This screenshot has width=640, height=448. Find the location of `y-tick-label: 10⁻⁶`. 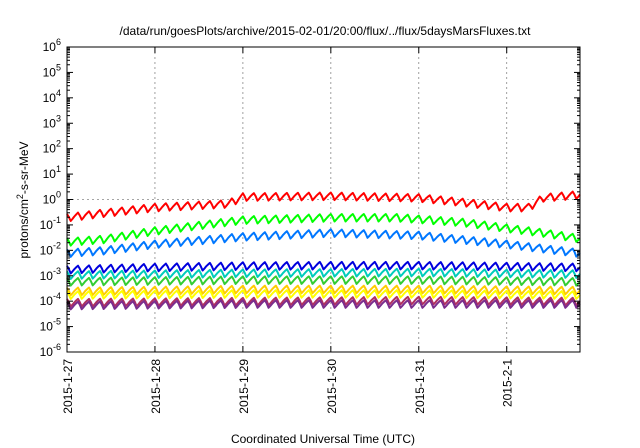

y-tick-label: 10⁻⁶ is located at coordinates (50, 350).